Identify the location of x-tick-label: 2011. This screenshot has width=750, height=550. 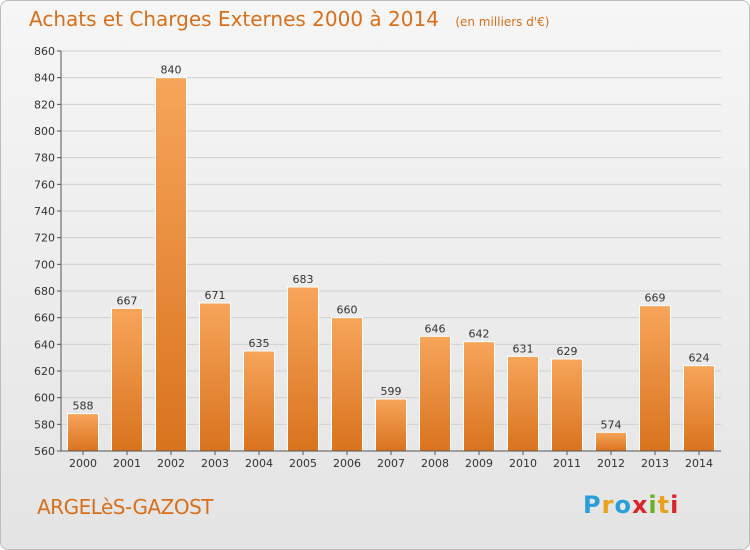
(567, 463).